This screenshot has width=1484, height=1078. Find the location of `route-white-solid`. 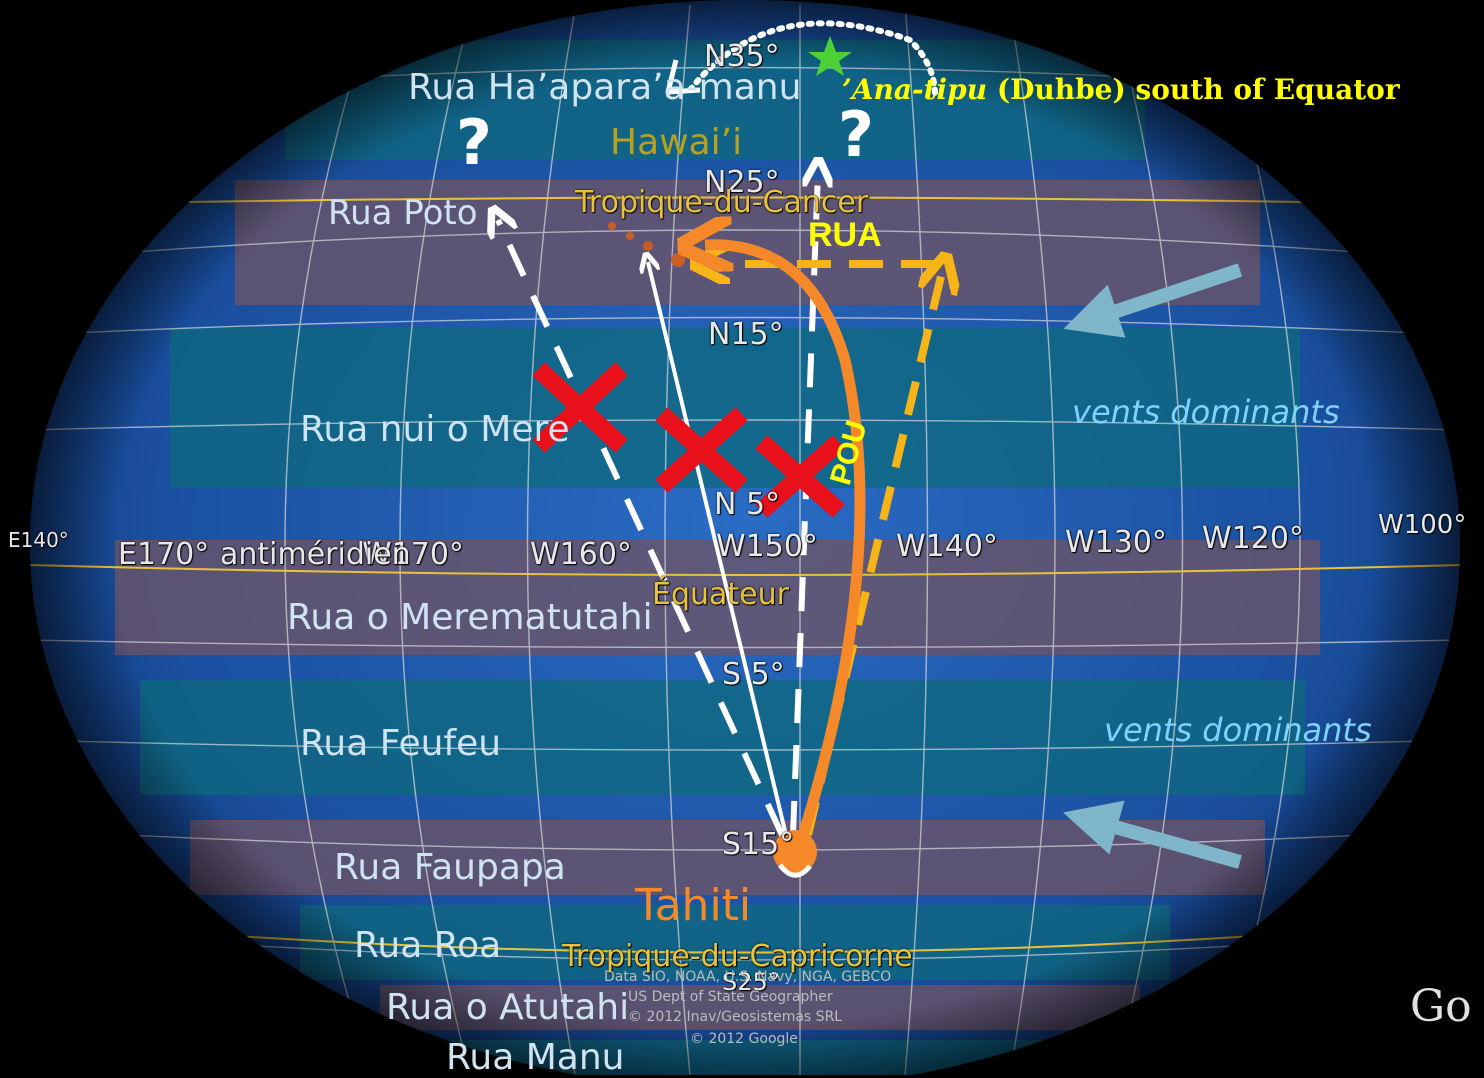

route-white-solid is located at coordinates (718, 549).